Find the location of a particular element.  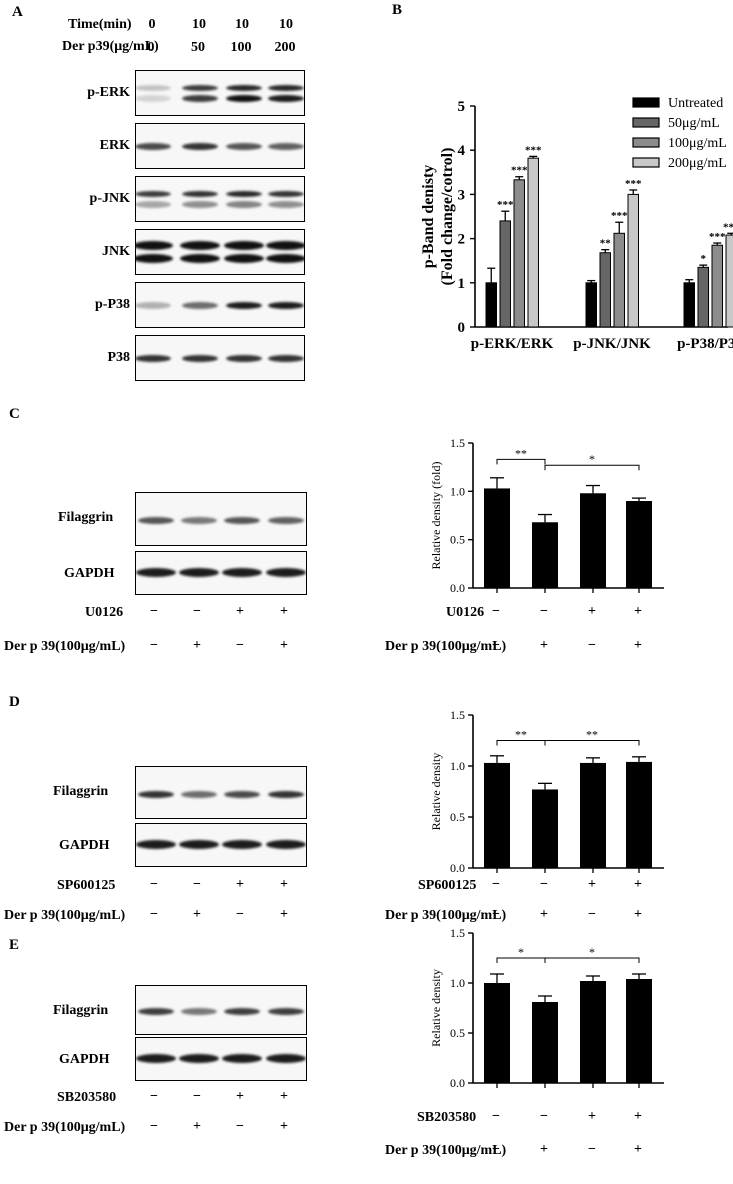

panel-c-letter: C is located at coordinates (14, 414).